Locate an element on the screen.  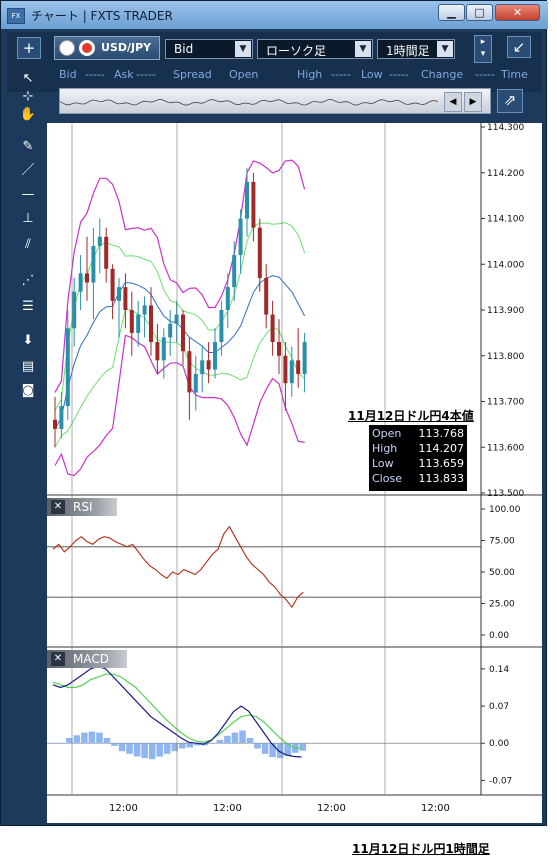
ohlc-row: Open 113.768 is located at coordinates (418, 434).